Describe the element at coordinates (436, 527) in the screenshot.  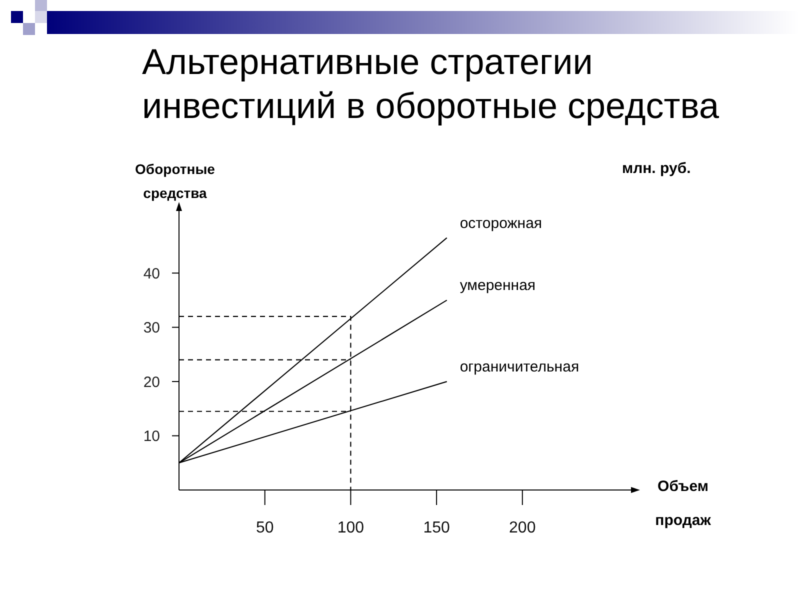
I see `x-tick-label: 150` at that location.